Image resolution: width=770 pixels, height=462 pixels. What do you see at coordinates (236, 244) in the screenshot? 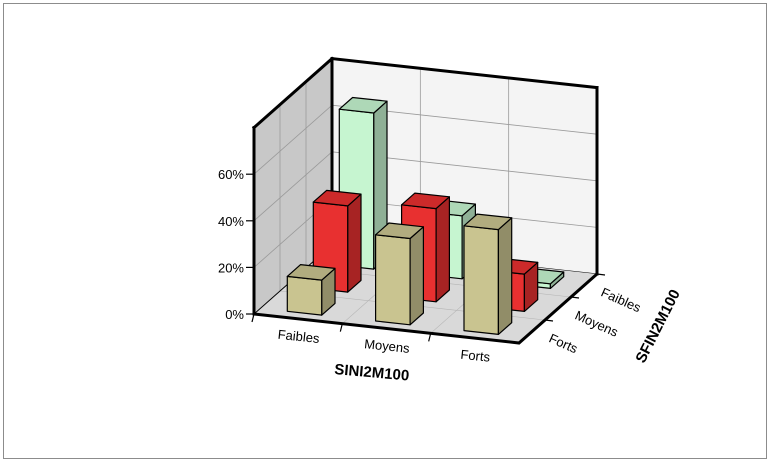
I see `y-axis-ticks: 0% 20% 40% 60%` at bounding box center [236, 244].